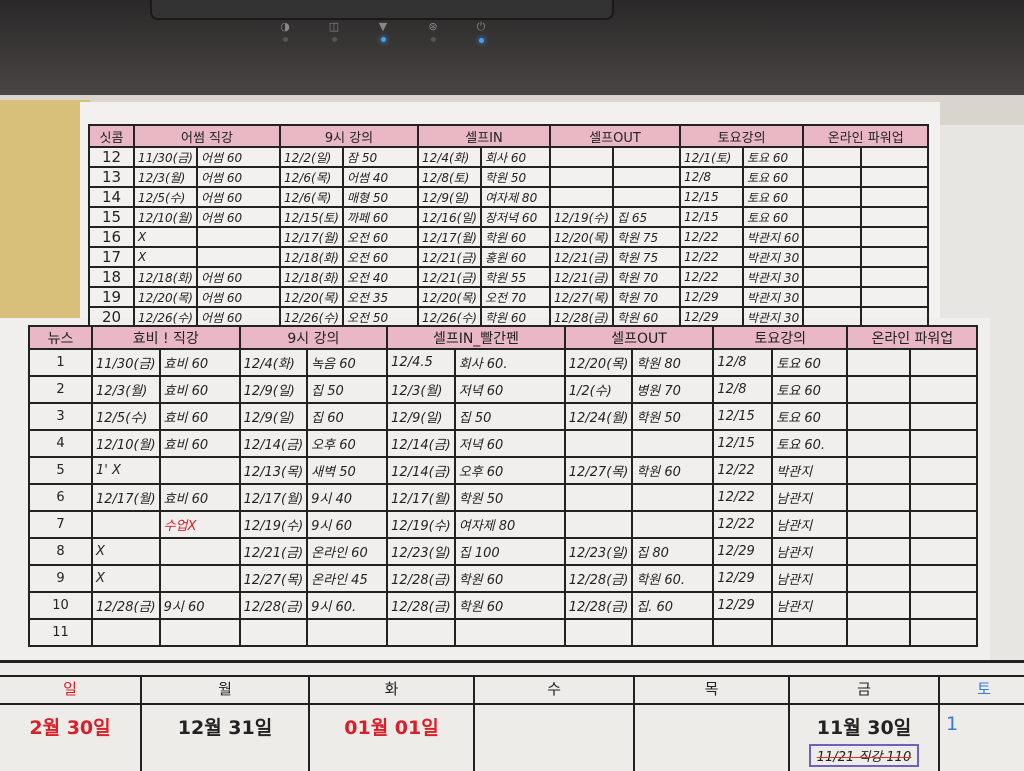 This screenshot has width=1024, height=771. What do you see at coordinates (952, 724) in the screenshot?
I see `calendar-date: 1` at bounding box center [952, 724].